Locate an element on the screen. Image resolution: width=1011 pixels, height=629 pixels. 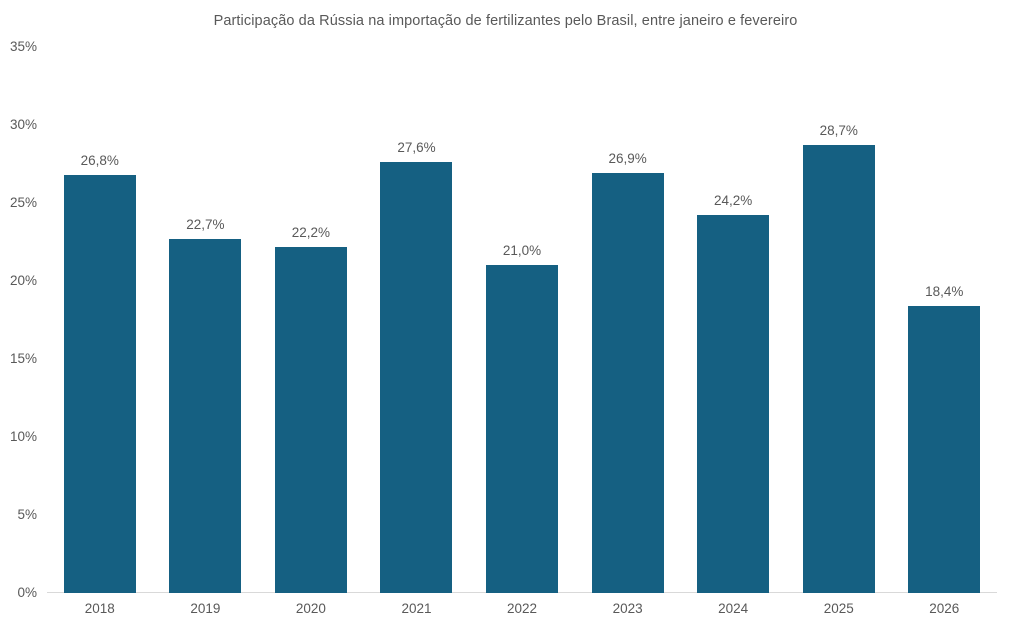
x-axis-tick-label: 2022 is located at coordinates (522, 608).